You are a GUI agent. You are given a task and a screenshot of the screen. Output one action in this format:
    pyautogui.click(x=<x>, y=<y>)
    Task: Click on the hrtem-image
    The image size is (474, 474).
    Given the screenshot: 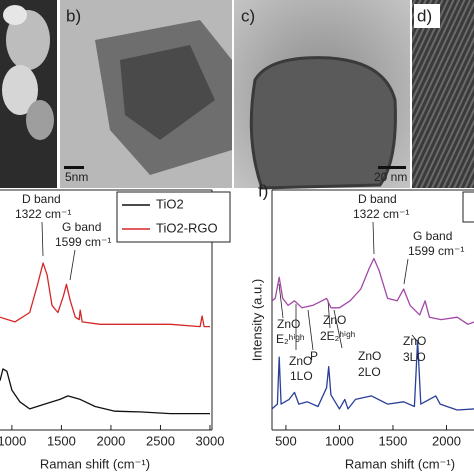 What is the action you would take?
    pyautogui.click(x=443, y=94)
    